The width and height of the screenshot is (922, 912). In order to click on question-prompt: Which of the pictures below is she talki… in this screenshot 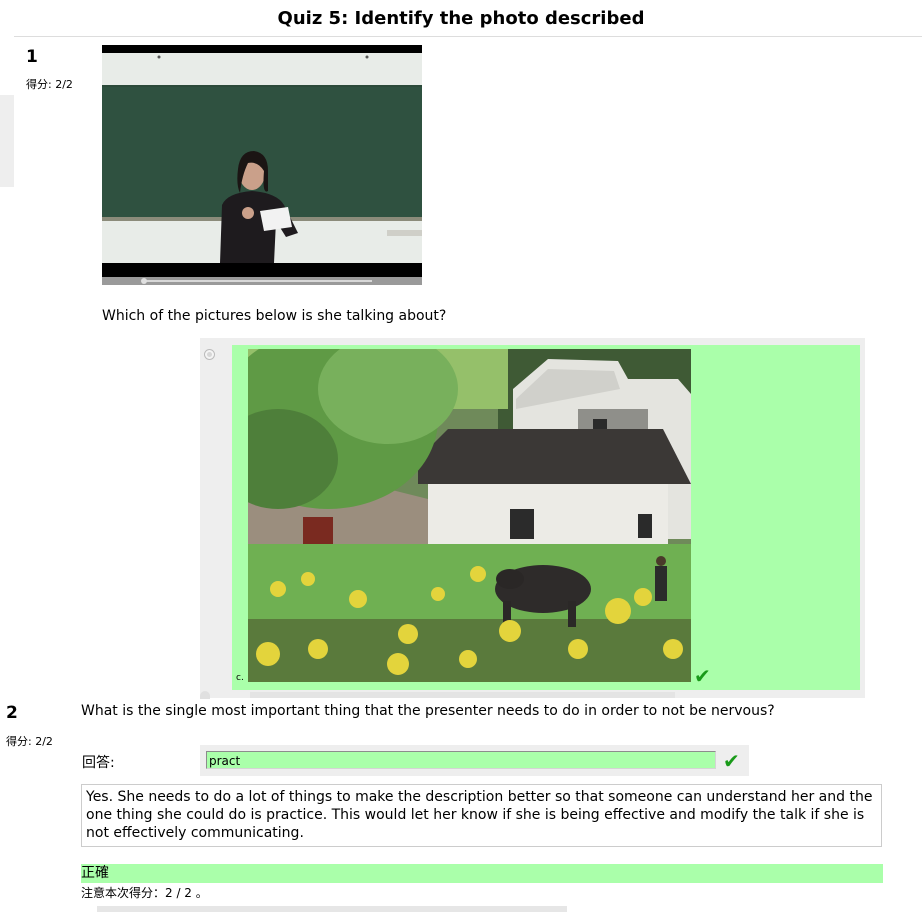, I will do `click(274, 316)`.